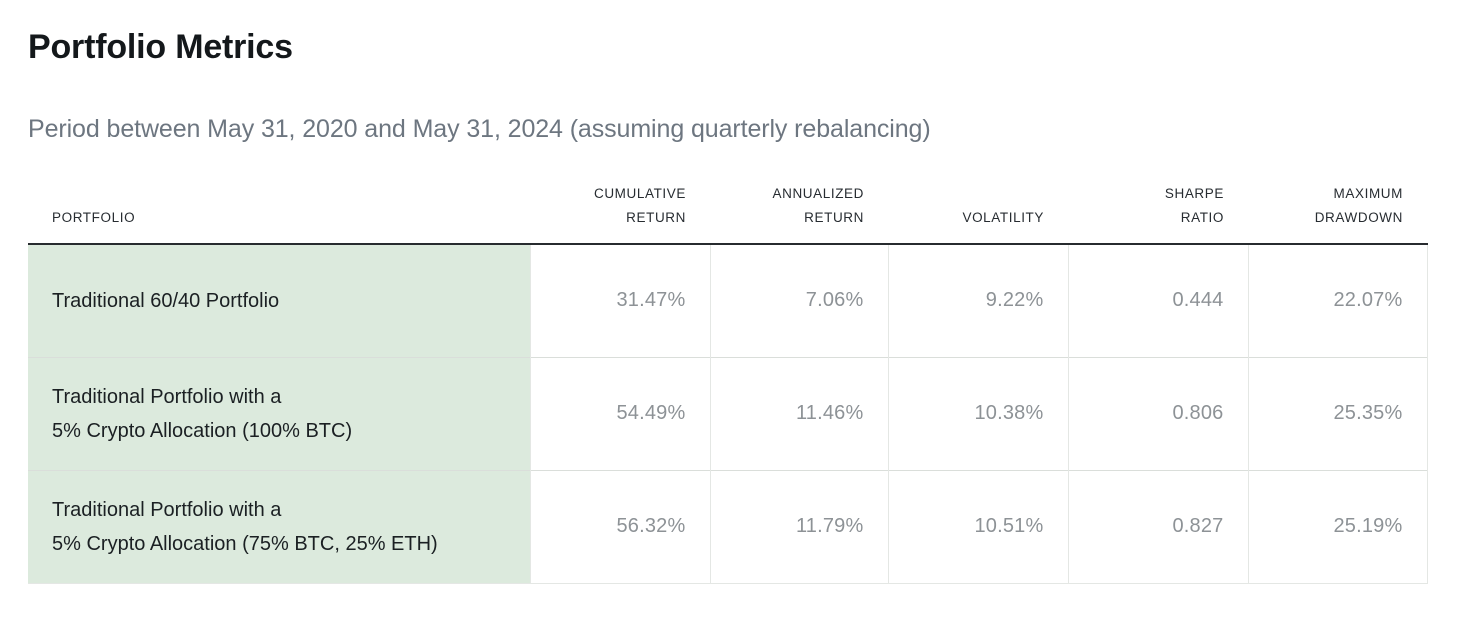  I want to click on column-header-portfolio: PORTFOLIO, so click(279, 207).